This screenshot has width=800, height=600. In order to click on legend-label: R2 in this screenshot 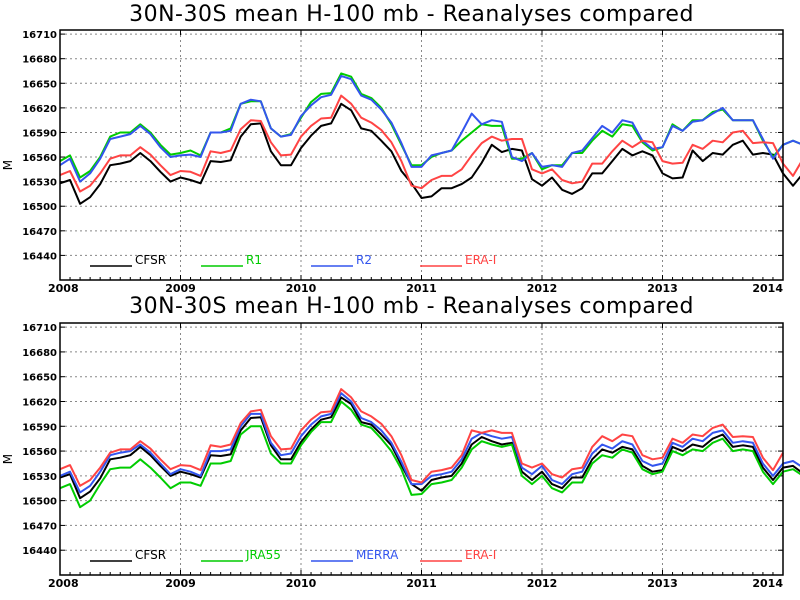, I will do `click(364, 260)`.